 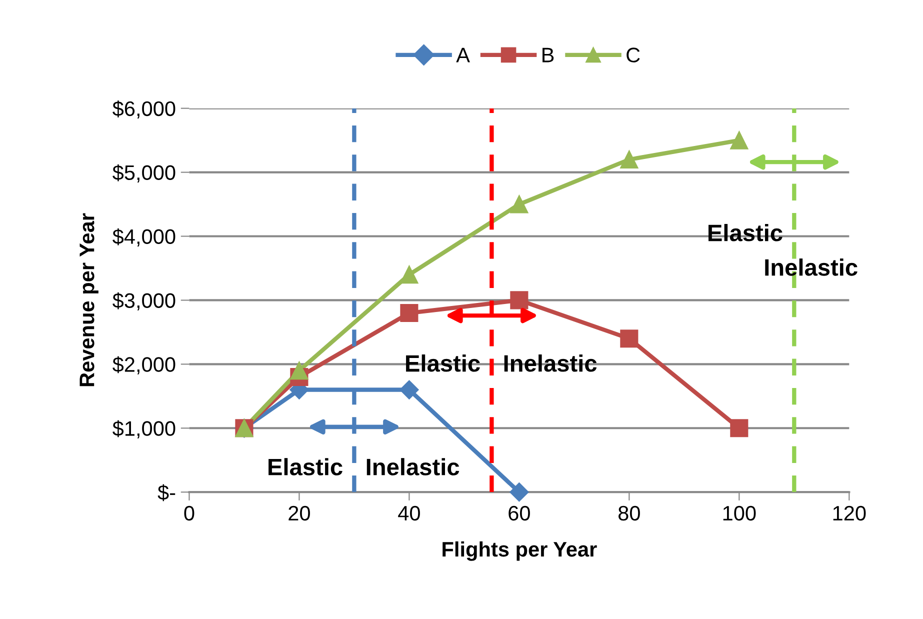 What do you see at coordinates (409, 513) in the screenshot?
I see `x-tick-label: 40` at bounding box center [409, 513].